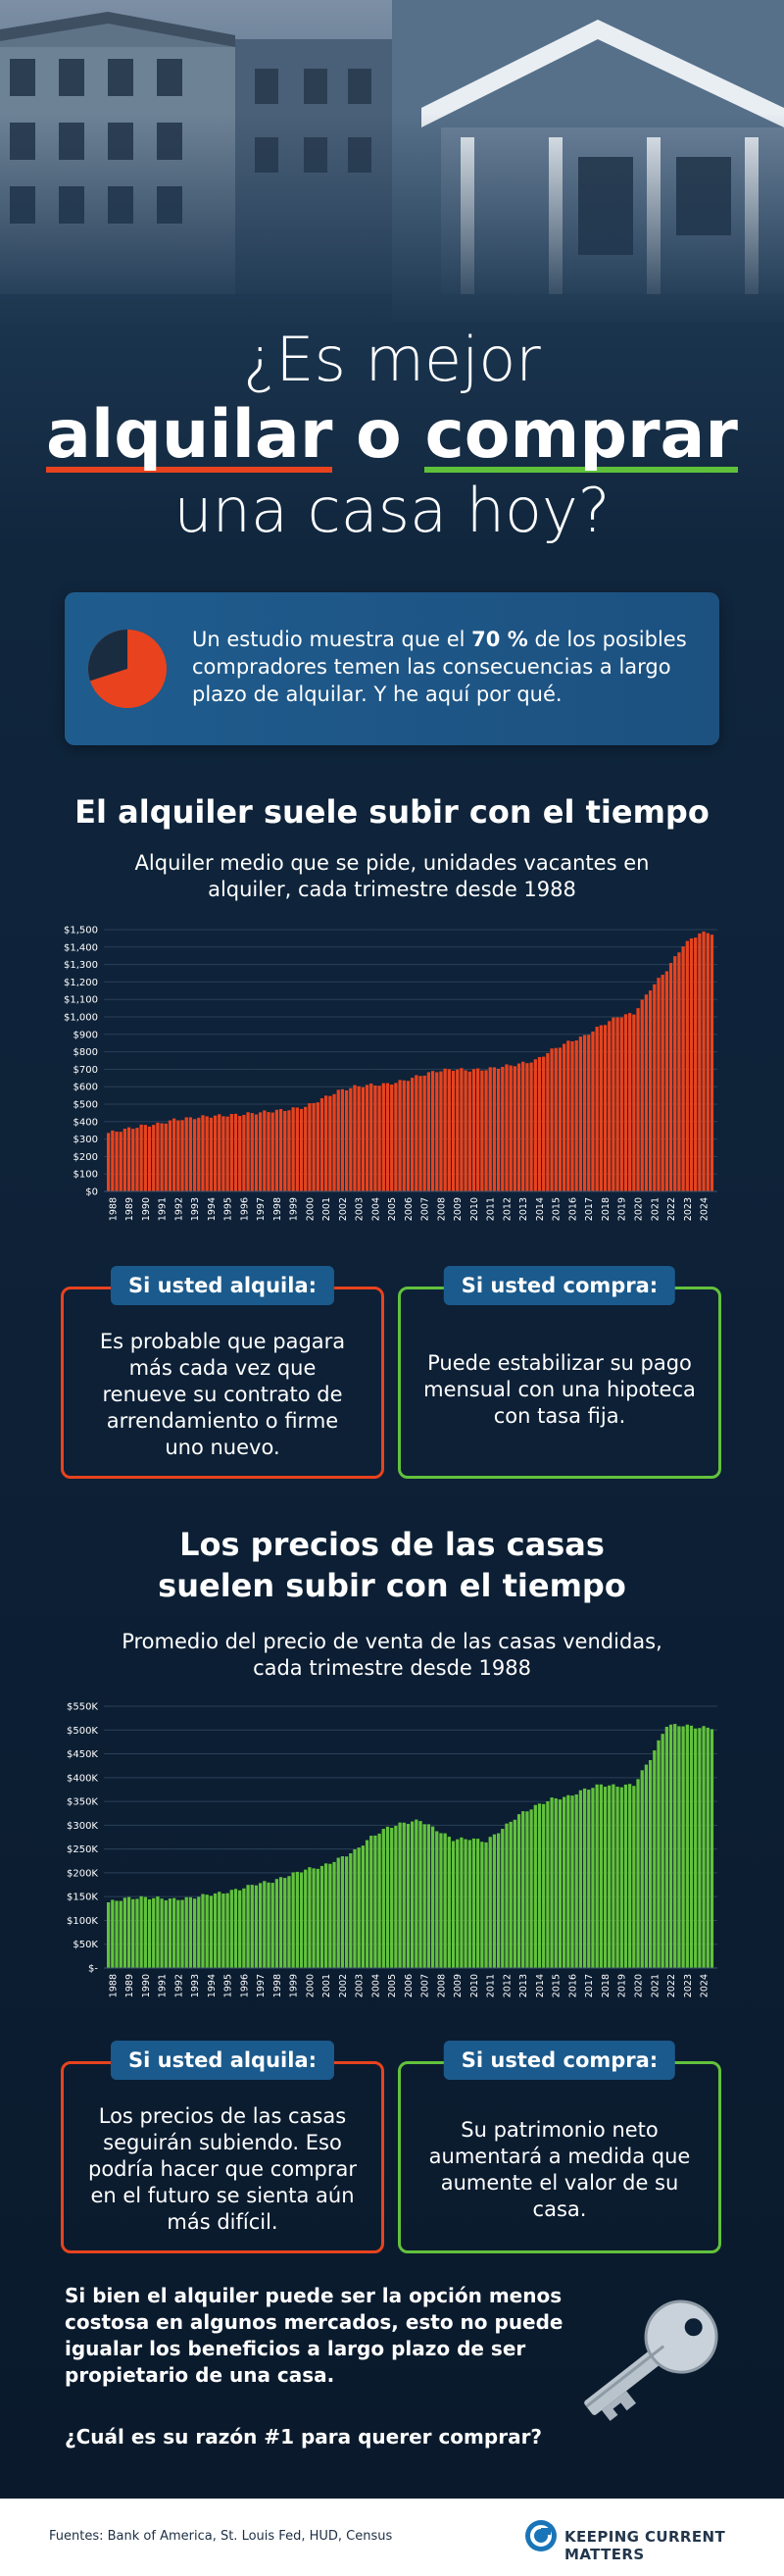  What do you see at coordinates (228, 1985) in the screenshot?
I see `price-chart-x-tick-label: 1995` at bounding box center [228, 1985].